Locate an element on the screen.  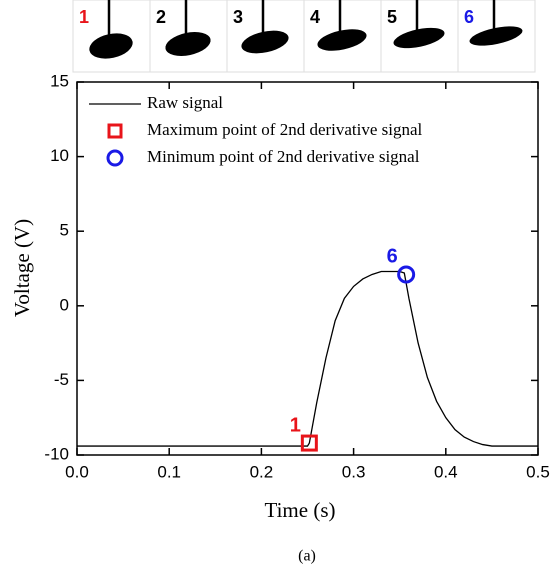
frame-label: 2 is located at coordinates (161, 17).